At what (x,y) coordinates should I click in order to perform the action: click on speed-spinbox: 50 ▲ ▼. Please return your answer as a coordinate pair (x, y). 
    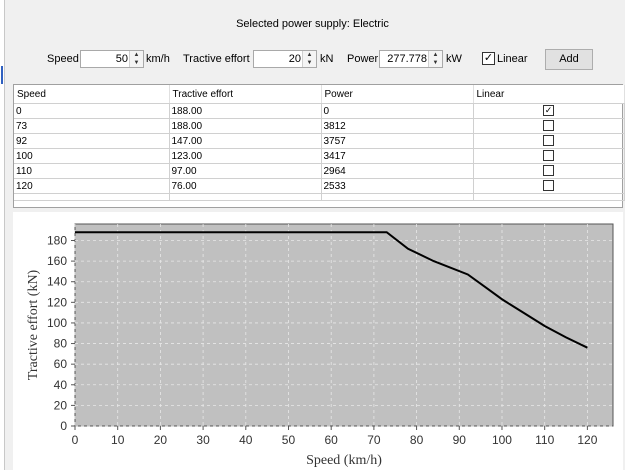
    Looking at the image, I should click on (112, 59).